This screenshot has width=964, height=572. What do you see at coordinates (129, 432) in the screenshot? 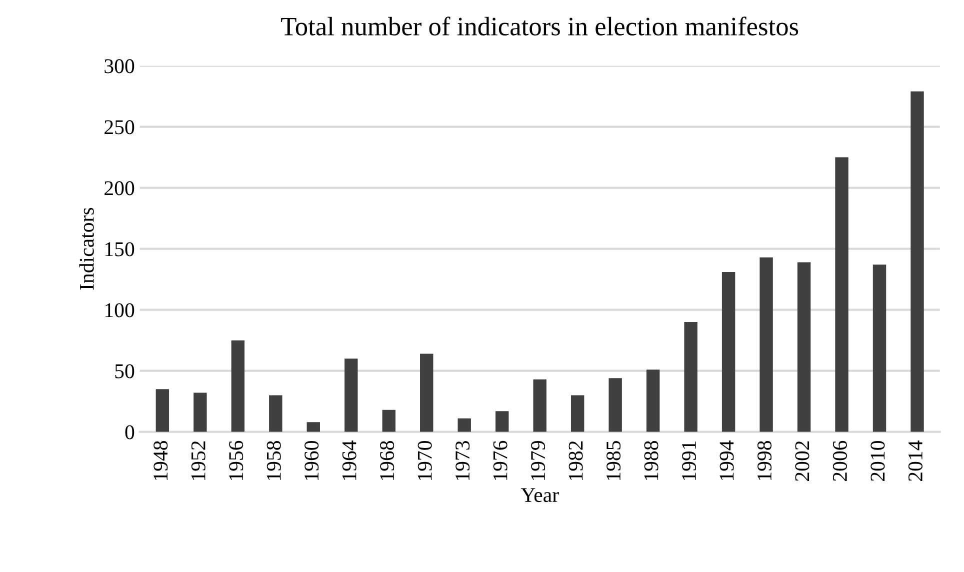
I see `y-tick-label: 0` at bounding box center [129, 432].